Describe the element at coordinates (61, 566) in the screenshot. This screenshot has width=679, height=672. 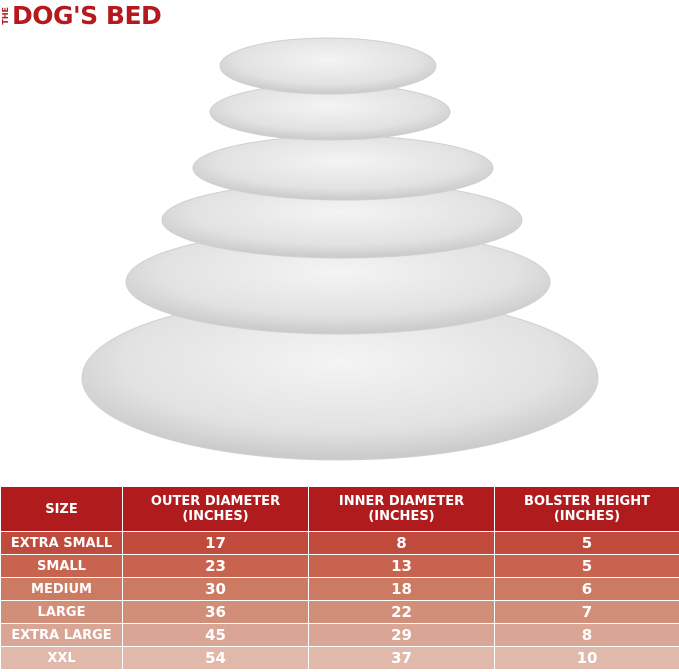
I see `size-cell: SMALL` at that location.